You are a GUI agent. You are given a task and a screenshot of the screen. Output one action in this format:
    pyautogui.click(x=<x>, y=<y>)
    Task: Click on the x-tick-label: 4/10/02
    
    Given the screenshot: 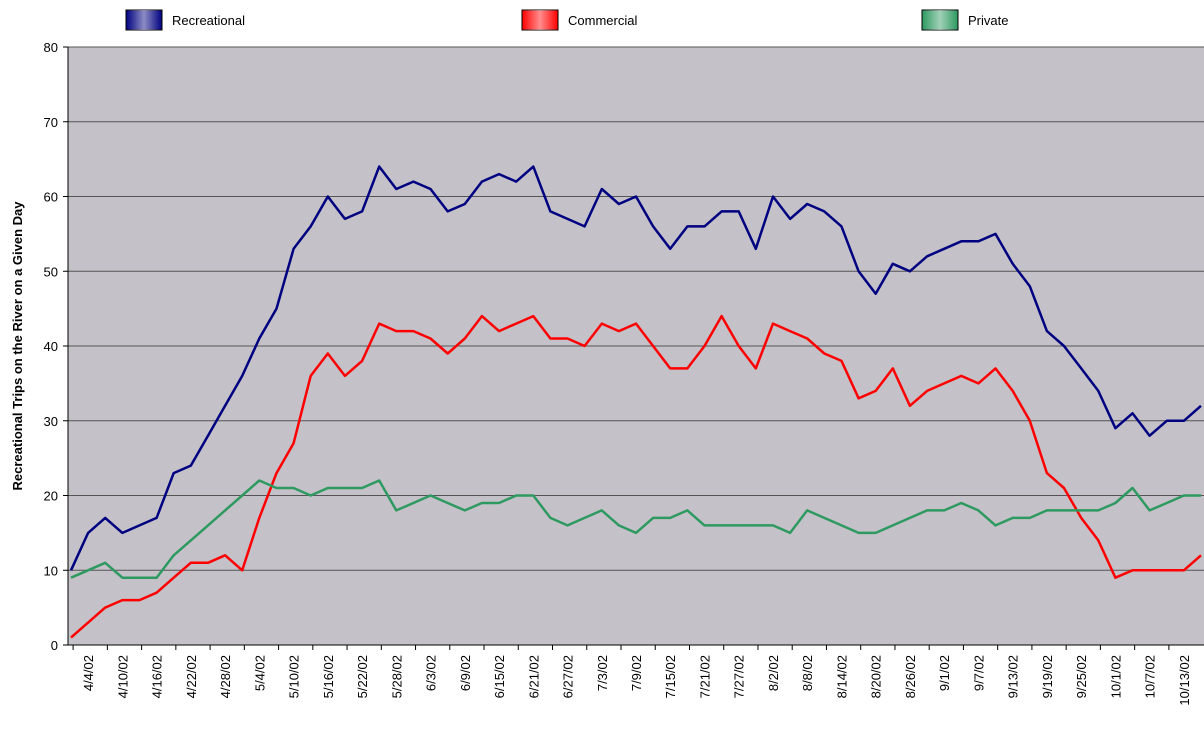 What is the action you would take?
    pyautogui.click(x=122, y=676)
    